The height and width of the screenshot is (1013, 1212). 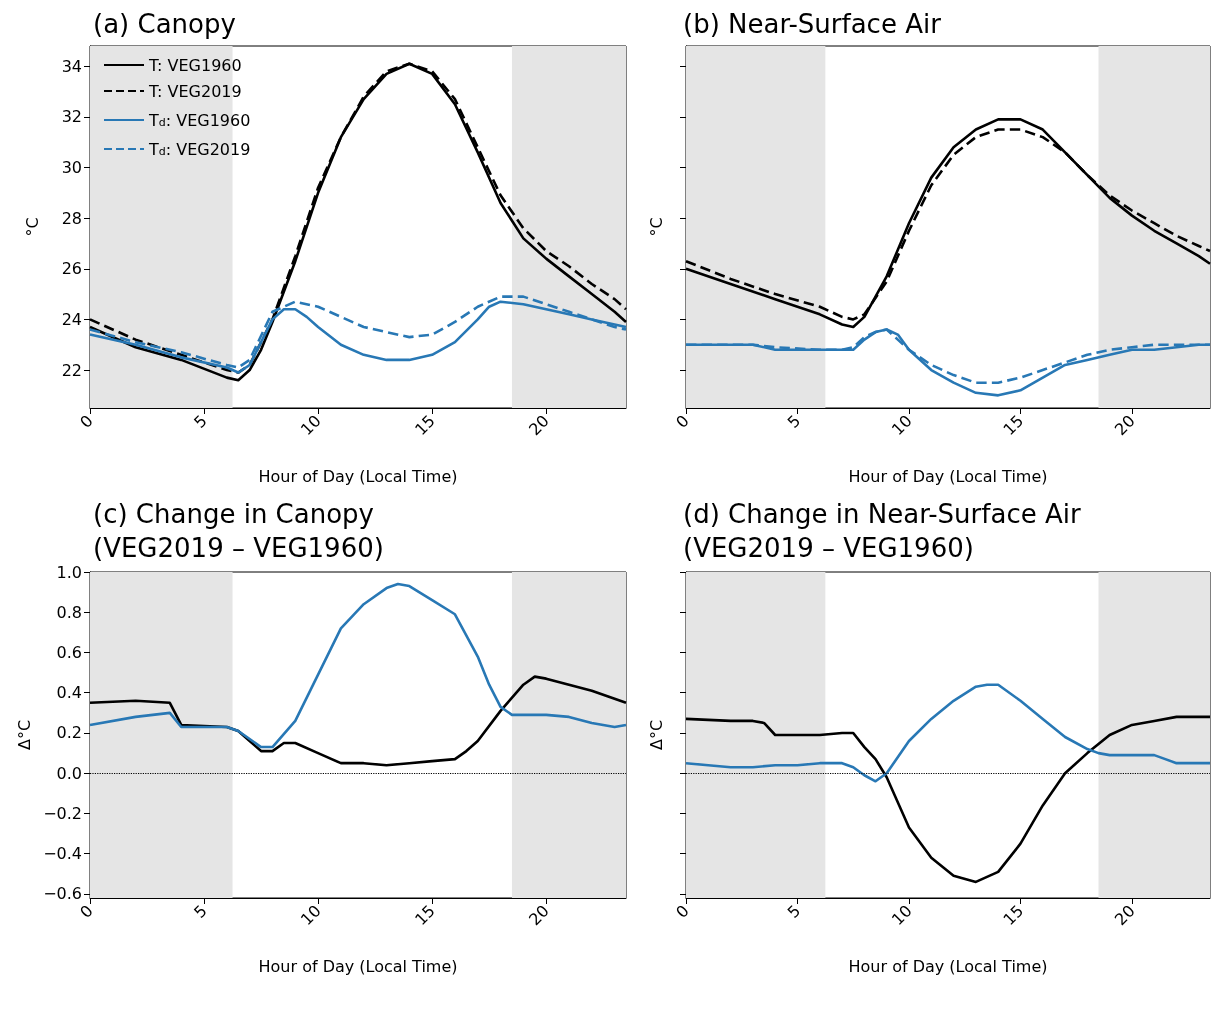 I want to click on y-tick-label: −0.6, so click(x=62, y=894).